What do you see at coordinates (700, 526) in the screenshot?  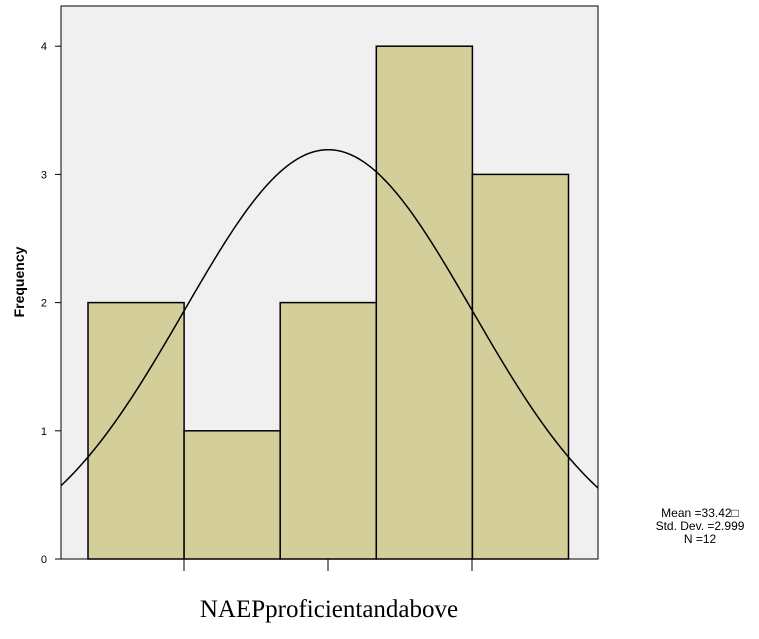 I see `stats-std-dev: Std. Dev. =2.999` at bounding box center [700, 526].